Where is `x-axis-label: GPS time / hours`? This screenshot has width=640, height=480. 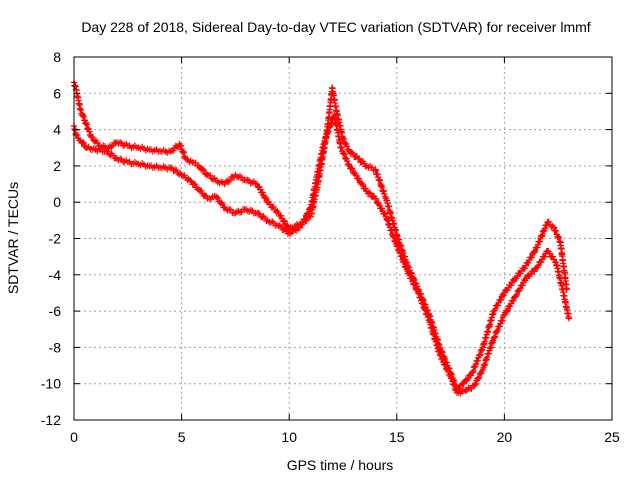 x-axis-label: GPS time / hours is located at coordinates (340, 465).